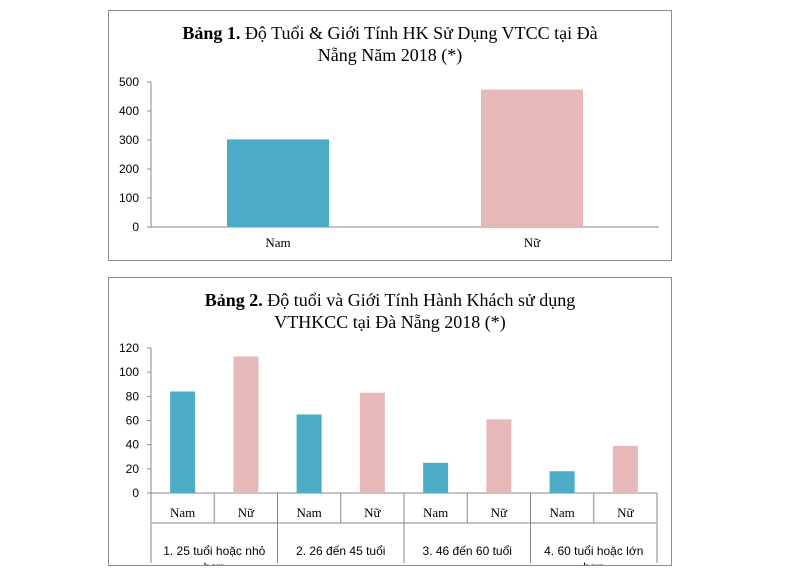  Describe the element at coordinates (593, 551) in the screenshot. I see `group-label-line1: 4. 60 tuổi hoặc lớn` at that location.